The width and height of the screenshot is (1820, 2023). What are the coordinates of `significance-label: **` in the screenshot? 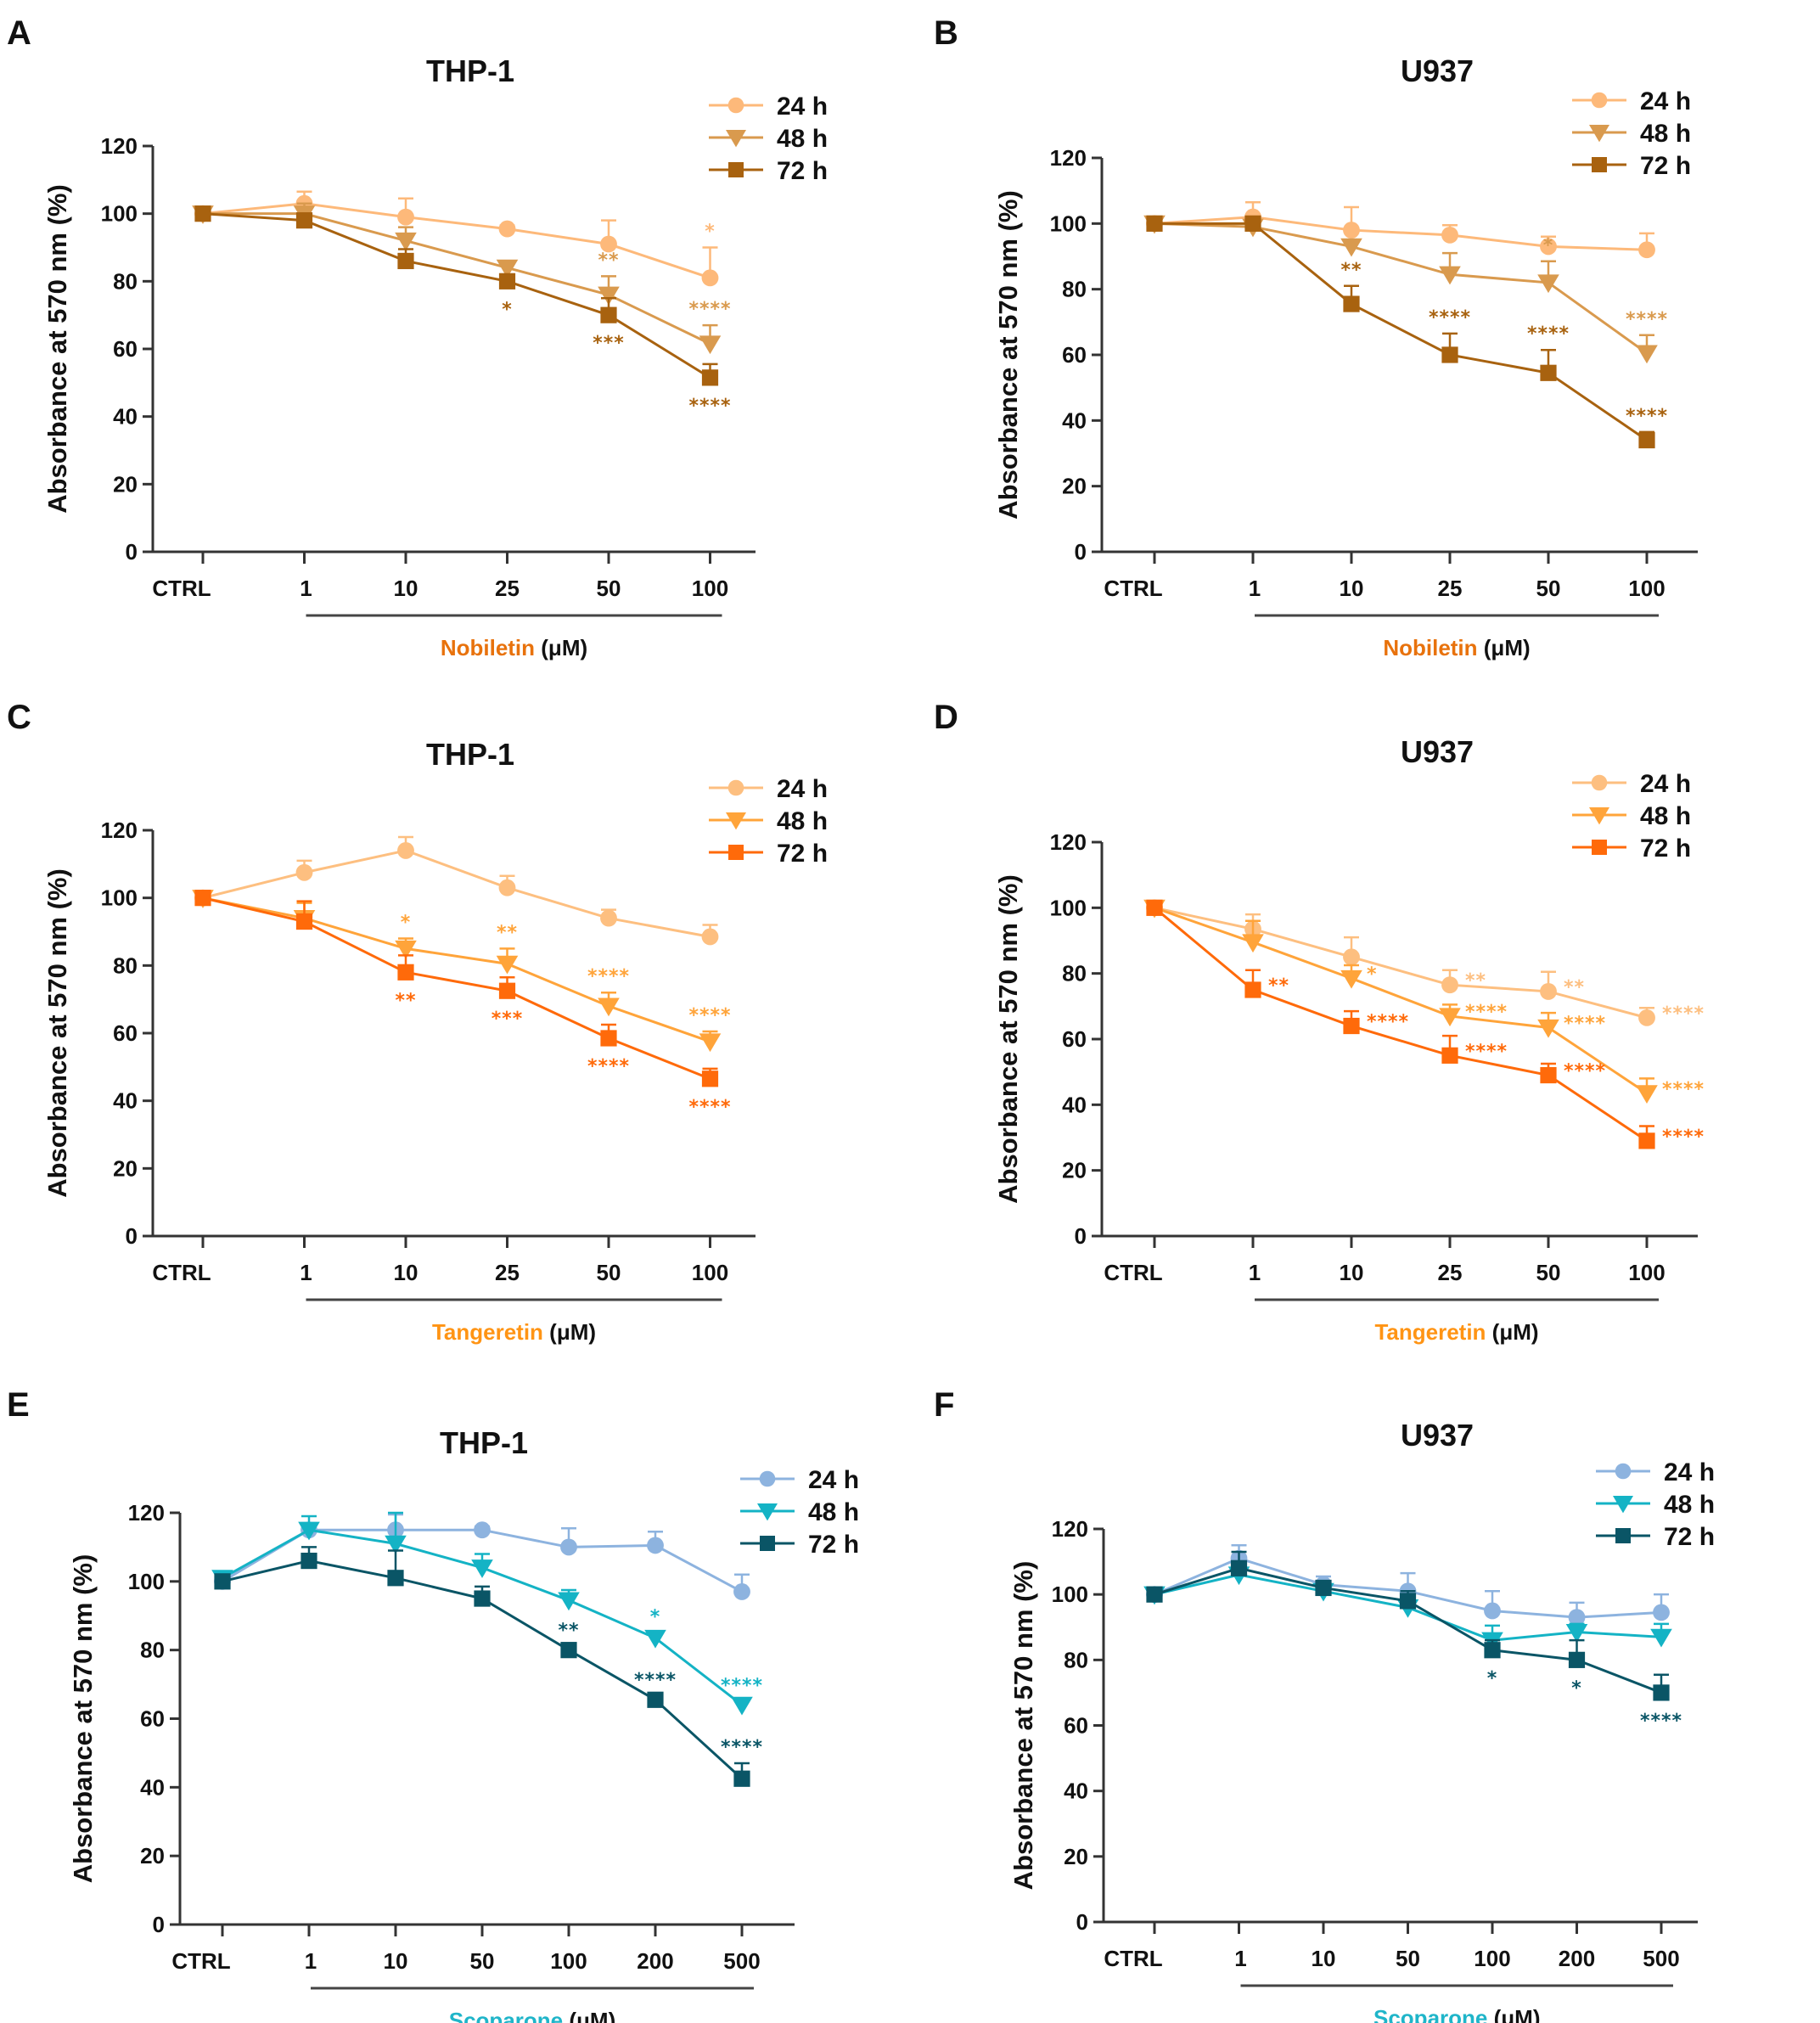 It's located at (507, 932).